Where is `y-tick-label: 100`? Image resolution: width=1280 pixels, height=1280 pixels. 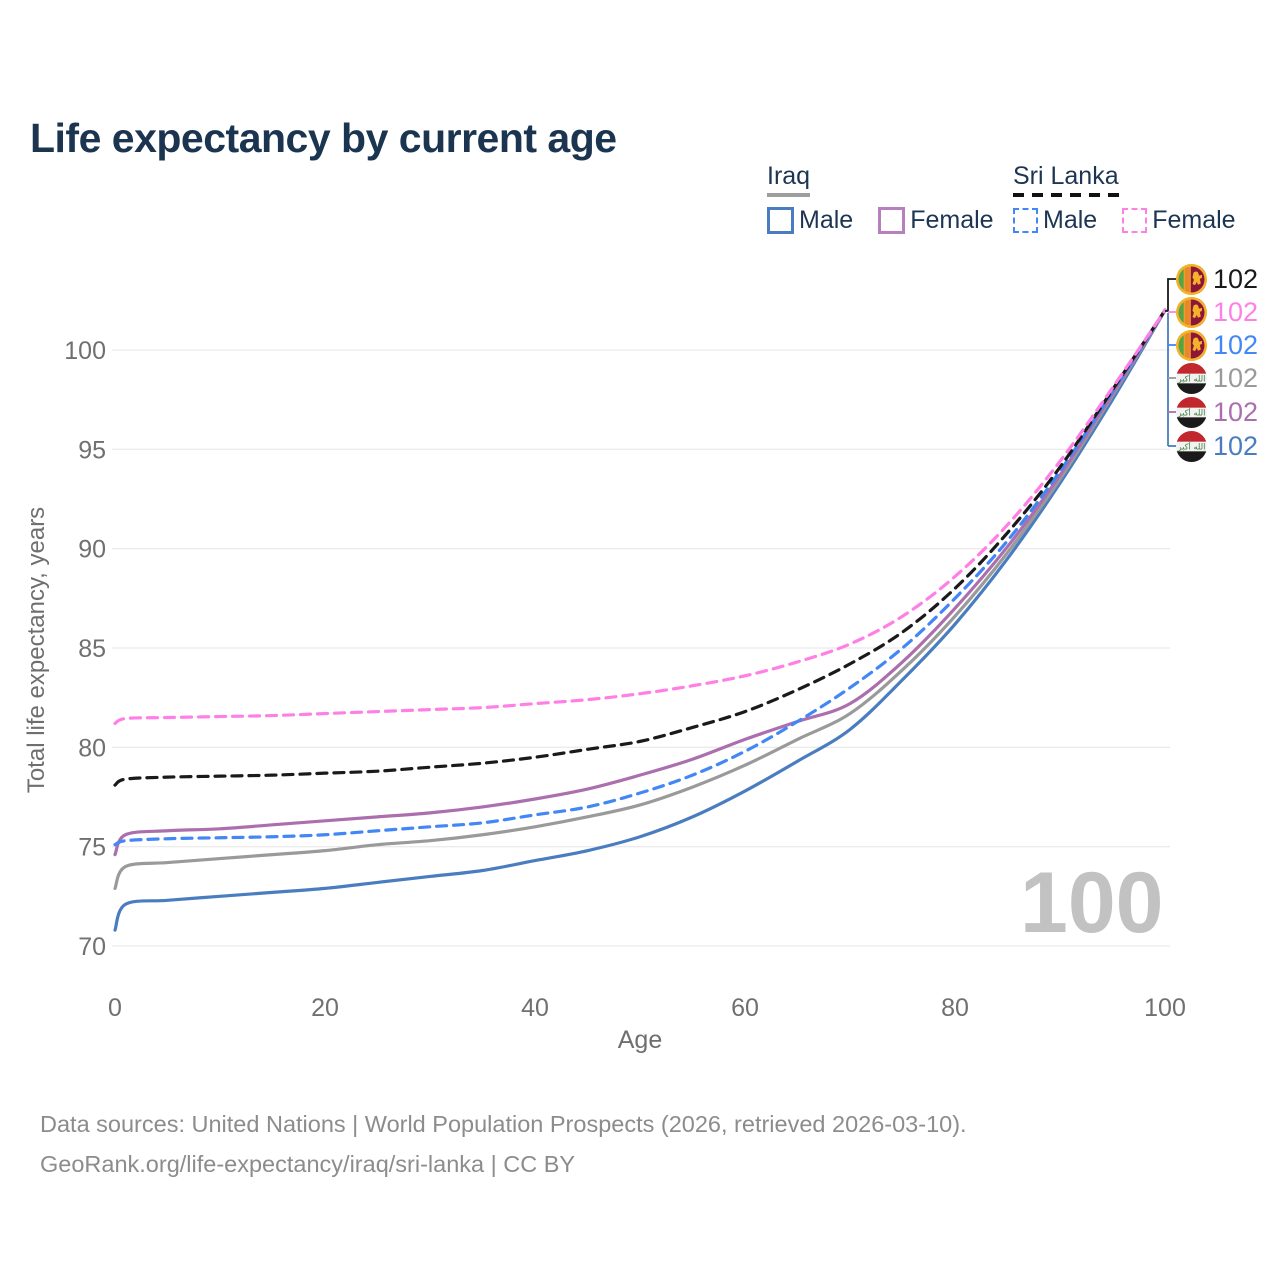
y-tick-label: 100 is located at coordinates (85, 351).